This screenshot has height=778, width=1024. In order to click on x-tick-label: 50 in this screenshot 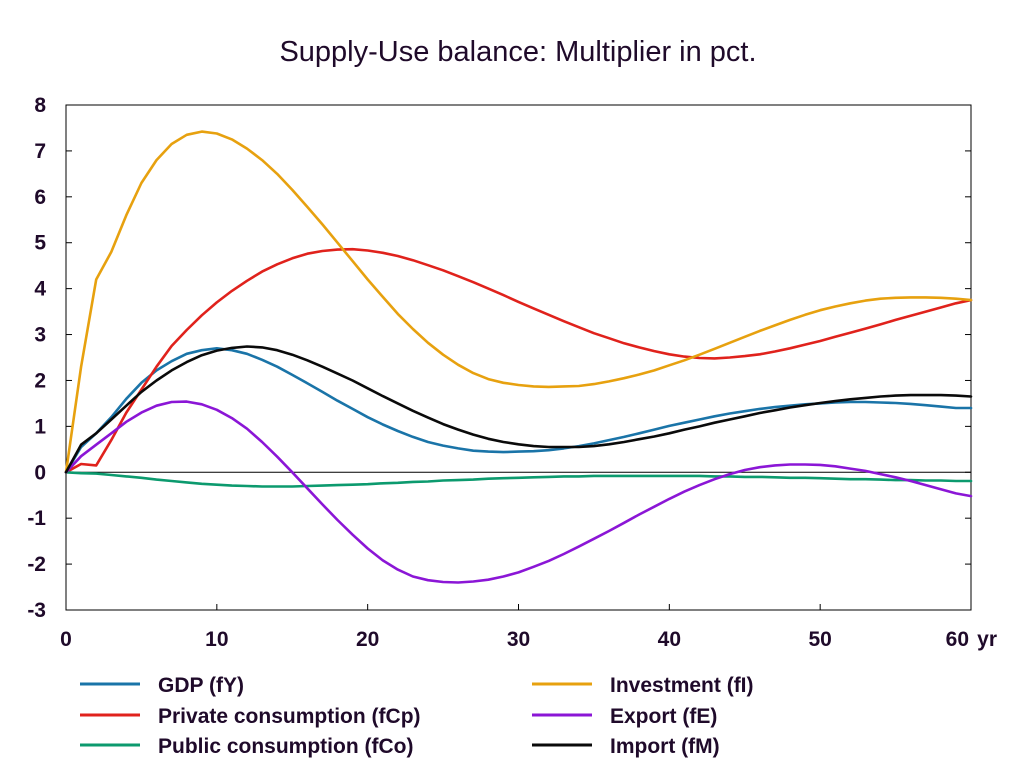, I will do `click(819, 639)`.